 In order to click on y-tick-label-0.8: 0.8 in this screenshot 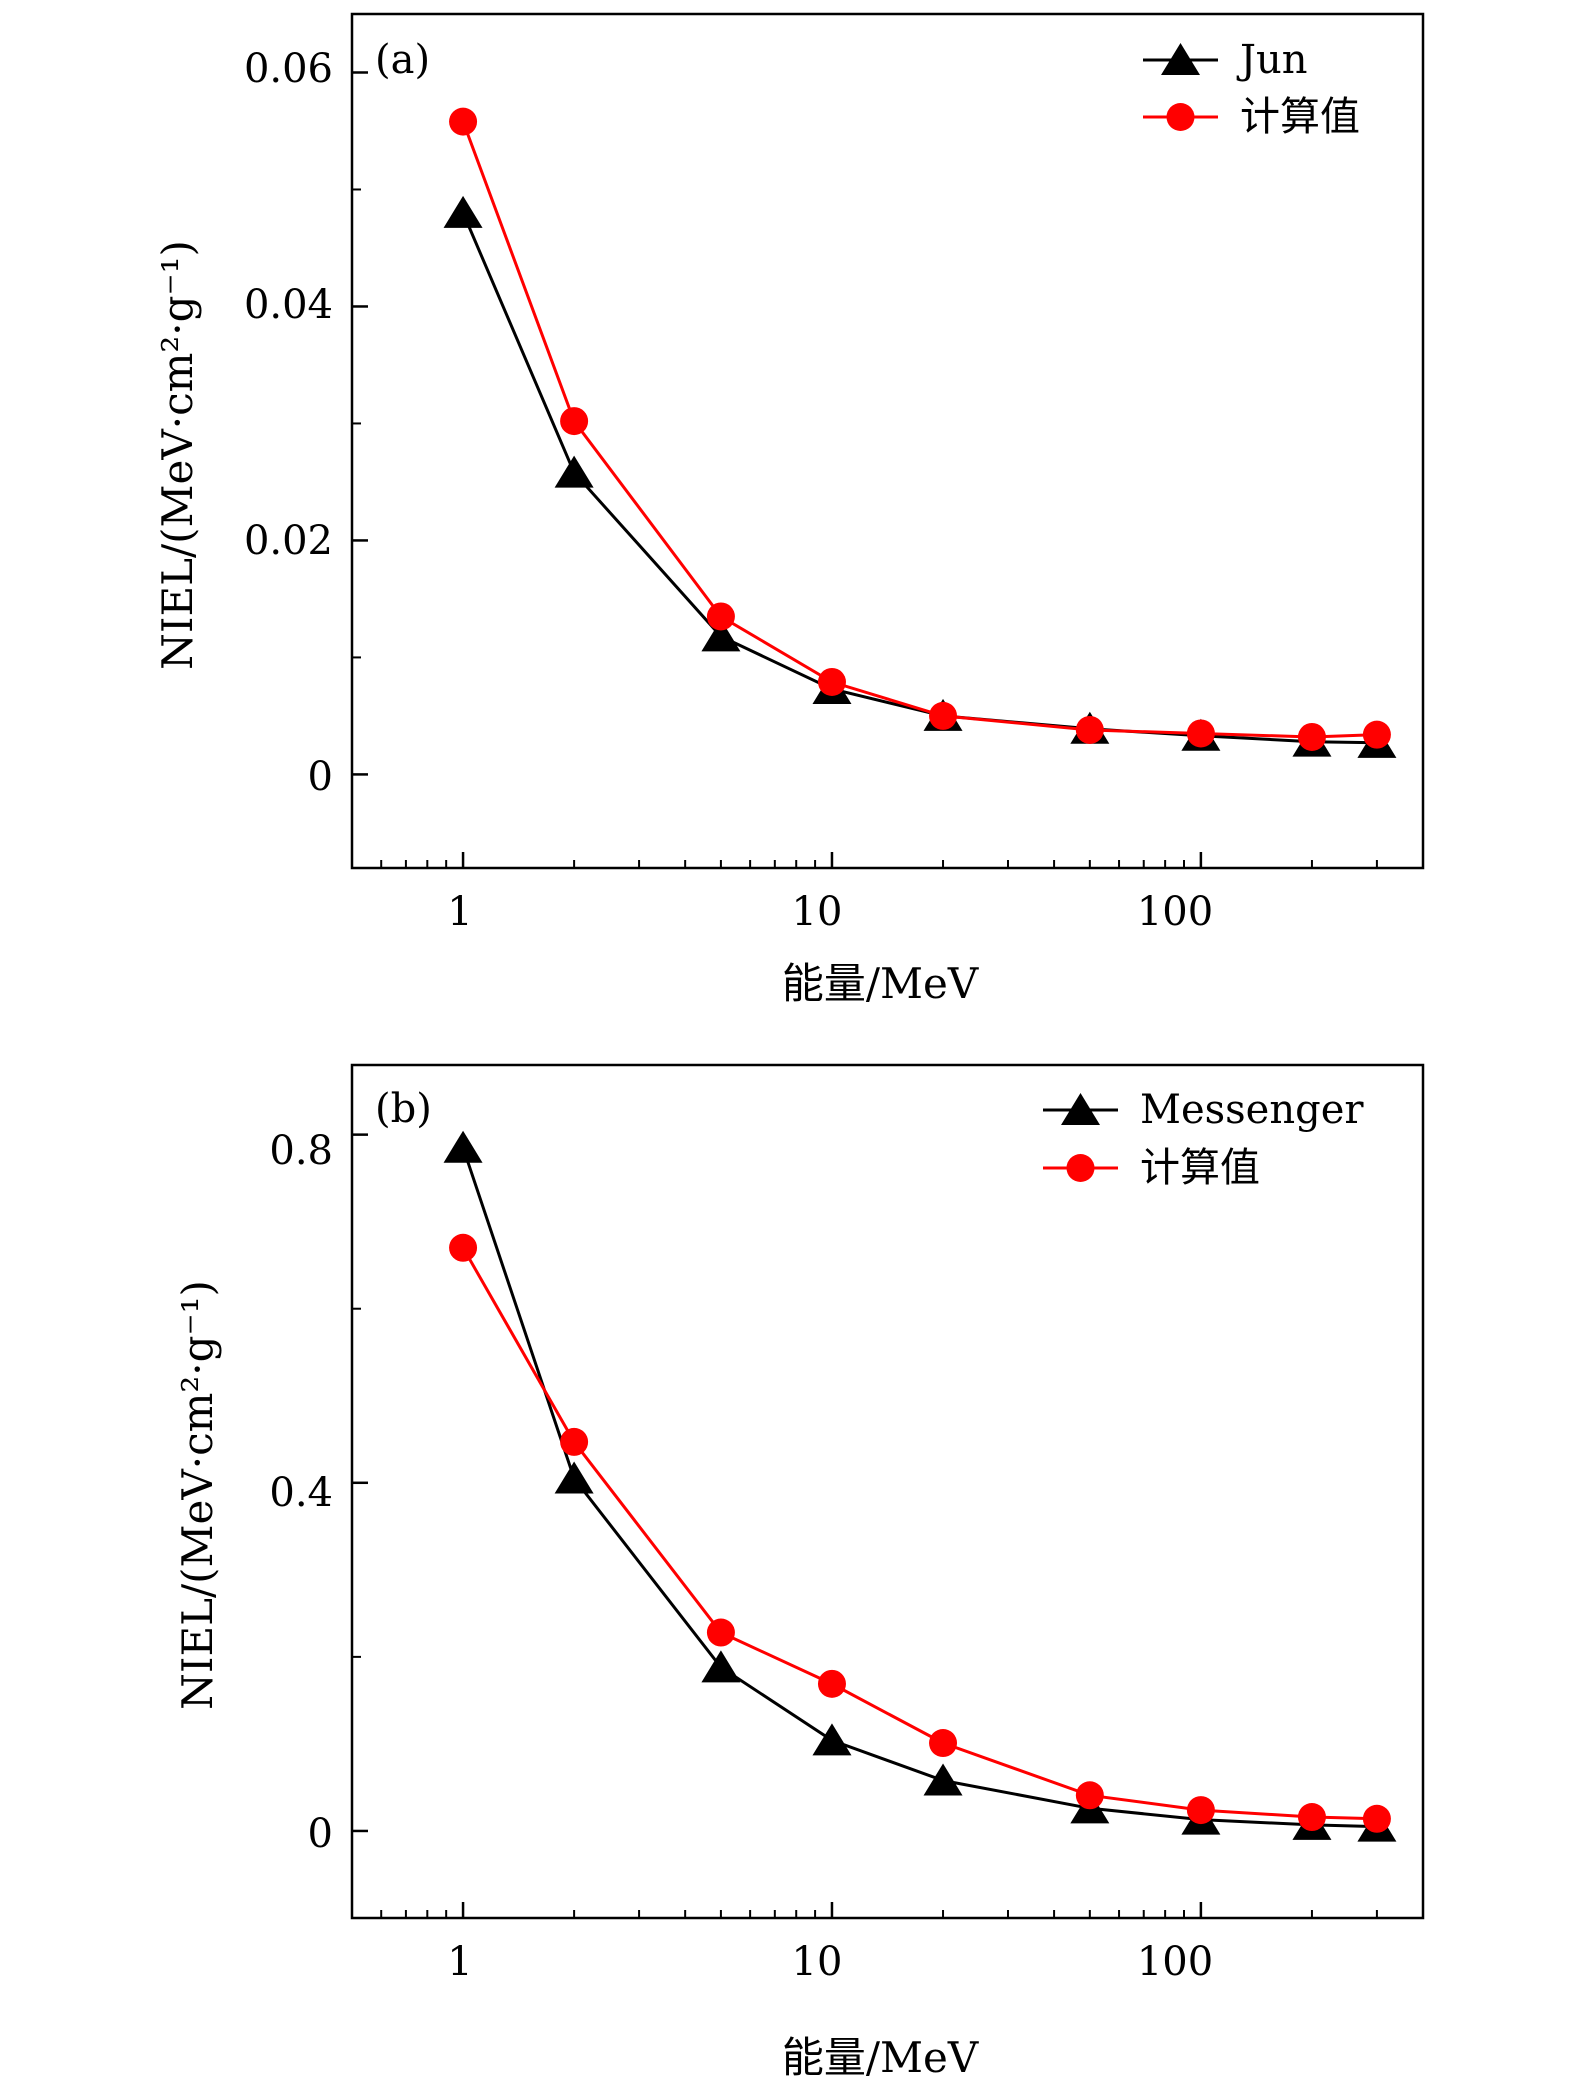, I will do `click(301, 1151)`.